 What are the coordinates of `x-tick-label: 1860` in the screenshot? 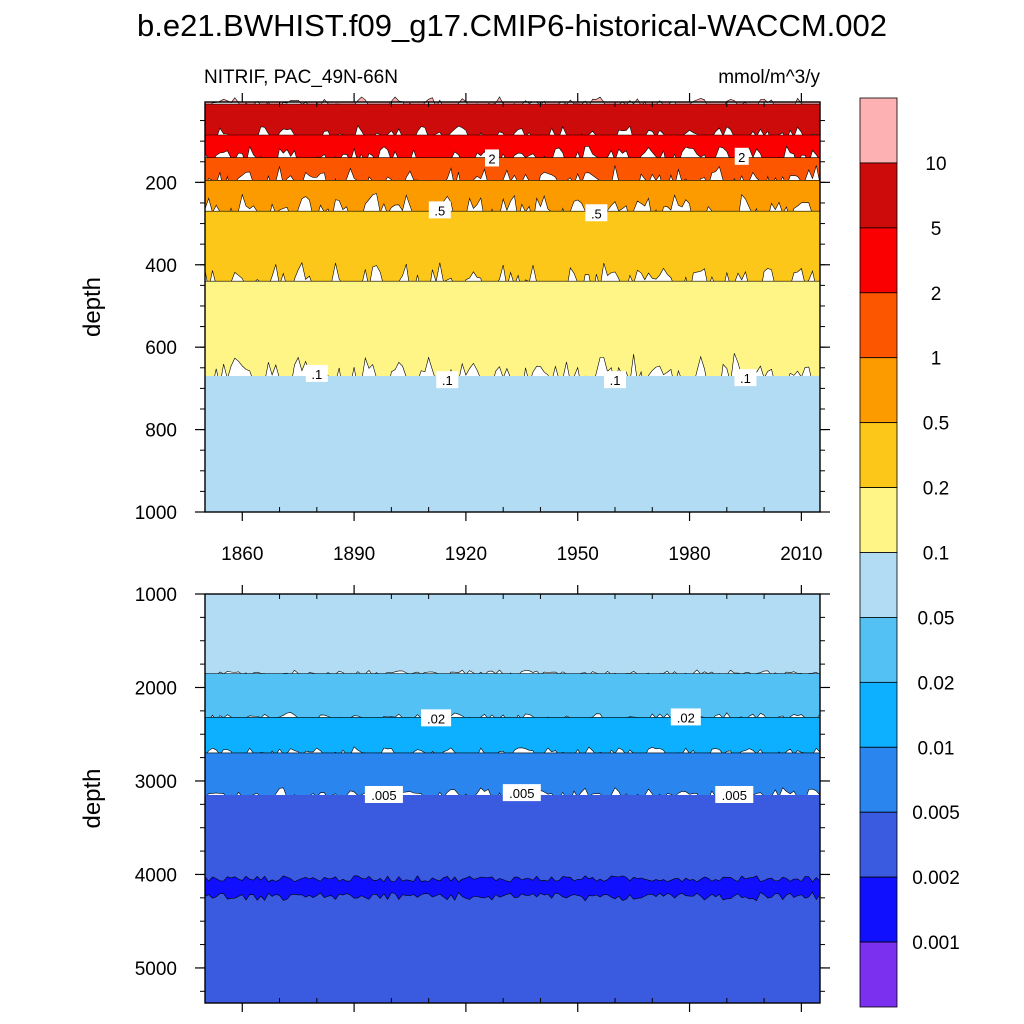 It's located at (242, 554).